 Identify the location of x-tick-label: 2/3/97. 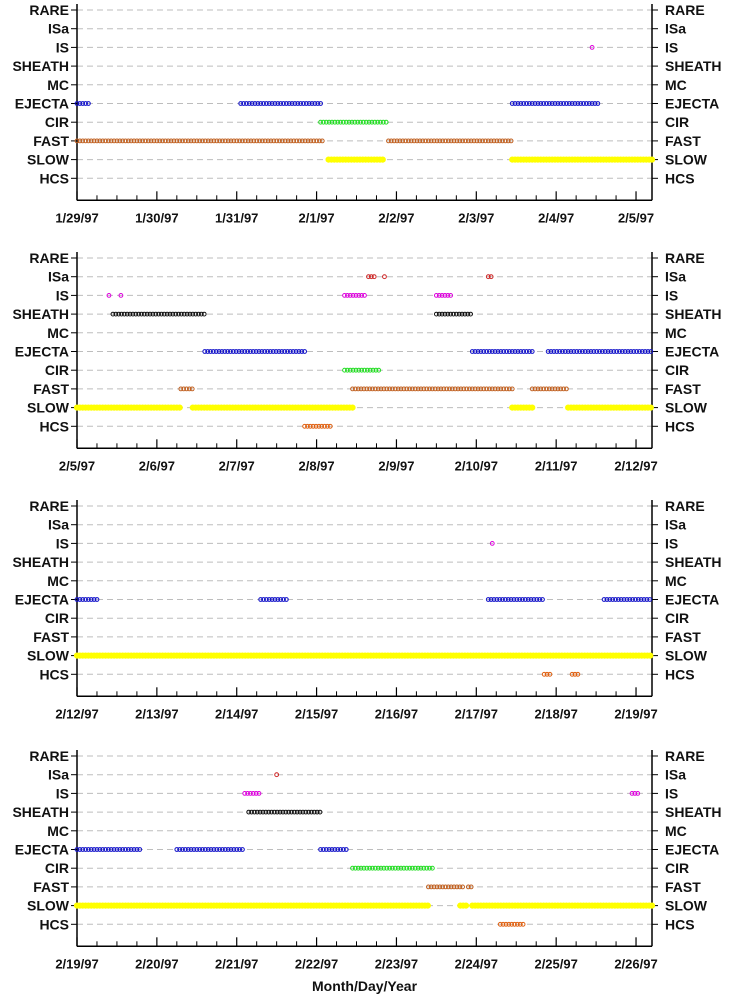
(476, 217).